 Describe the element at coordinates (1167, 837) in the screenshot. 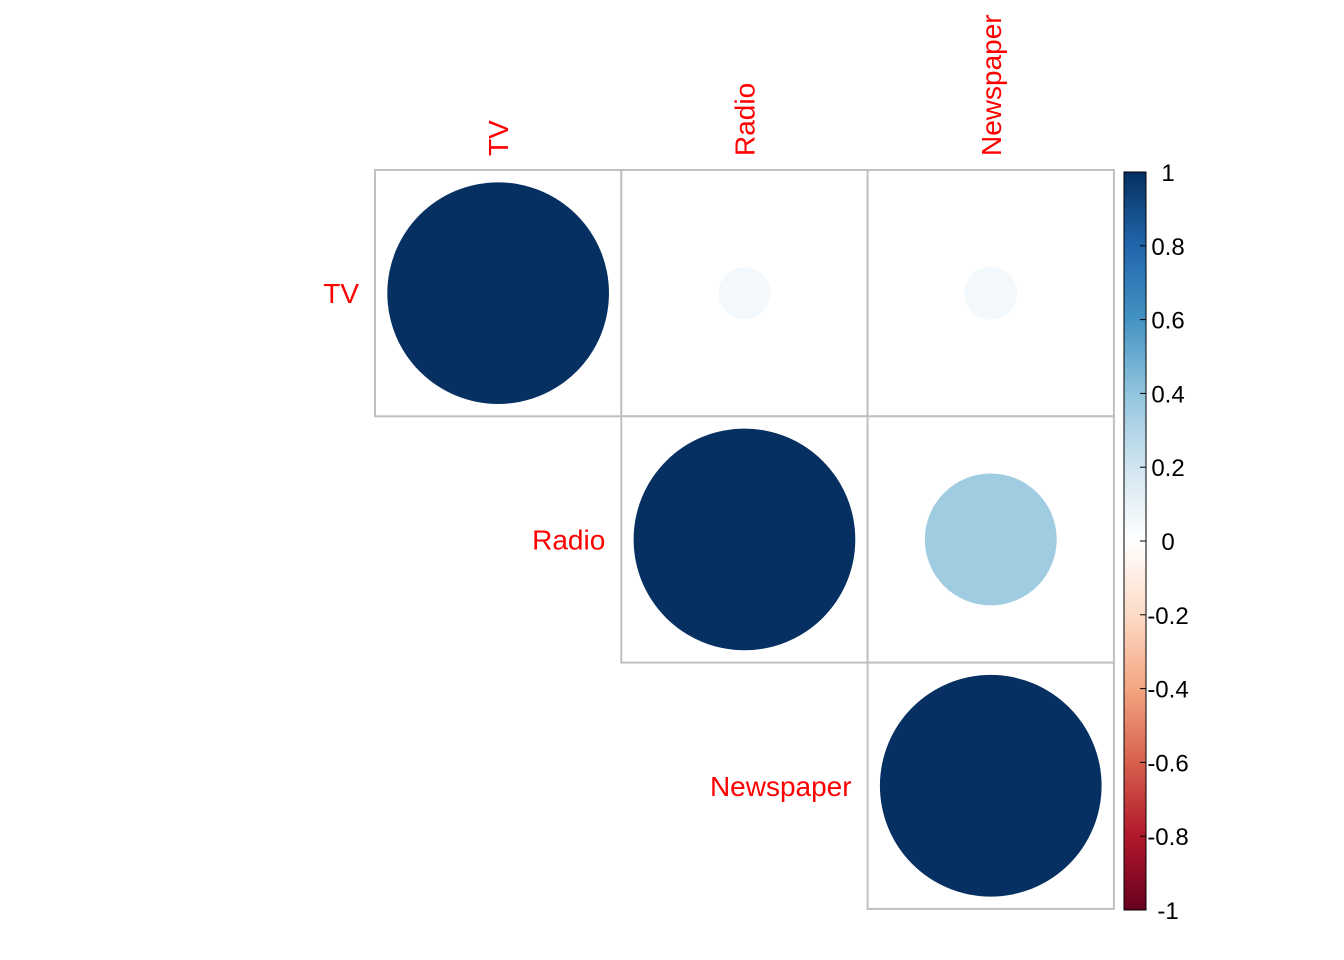

I see `colorbar-tick-label: -0.8` at that location.